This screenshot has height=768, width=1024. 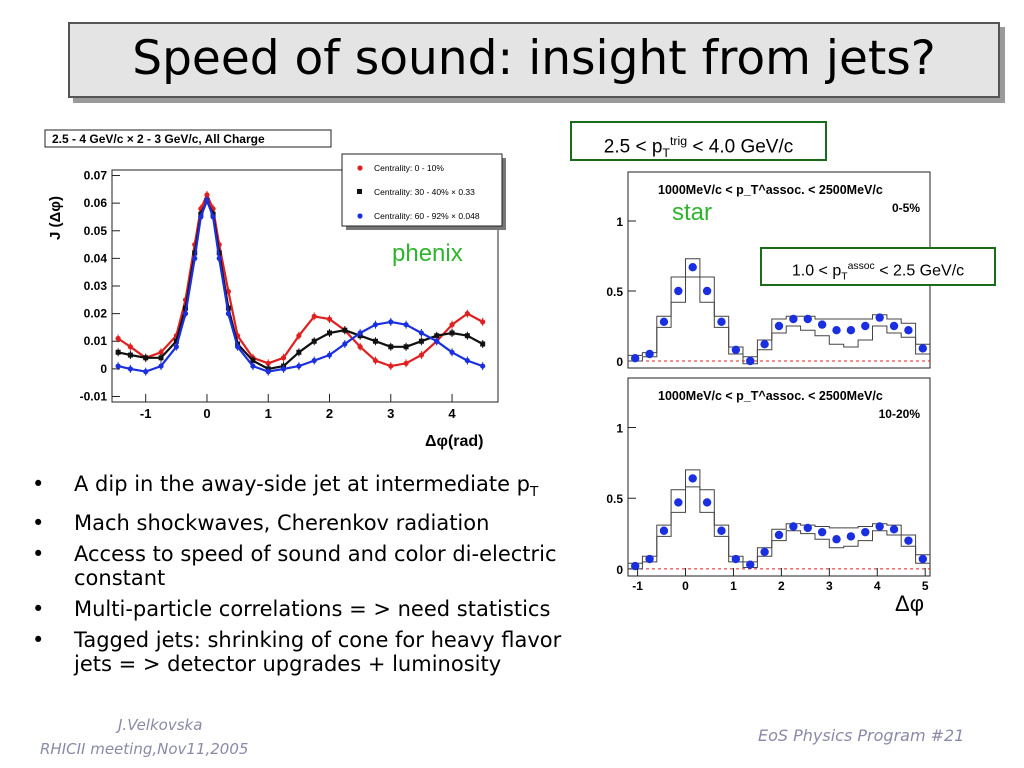 What do you see at coordinates (534, 58) in the screenshot?
I see `slide-title: Speed of sound: insight from jets?` at bounding box center [534, 58].